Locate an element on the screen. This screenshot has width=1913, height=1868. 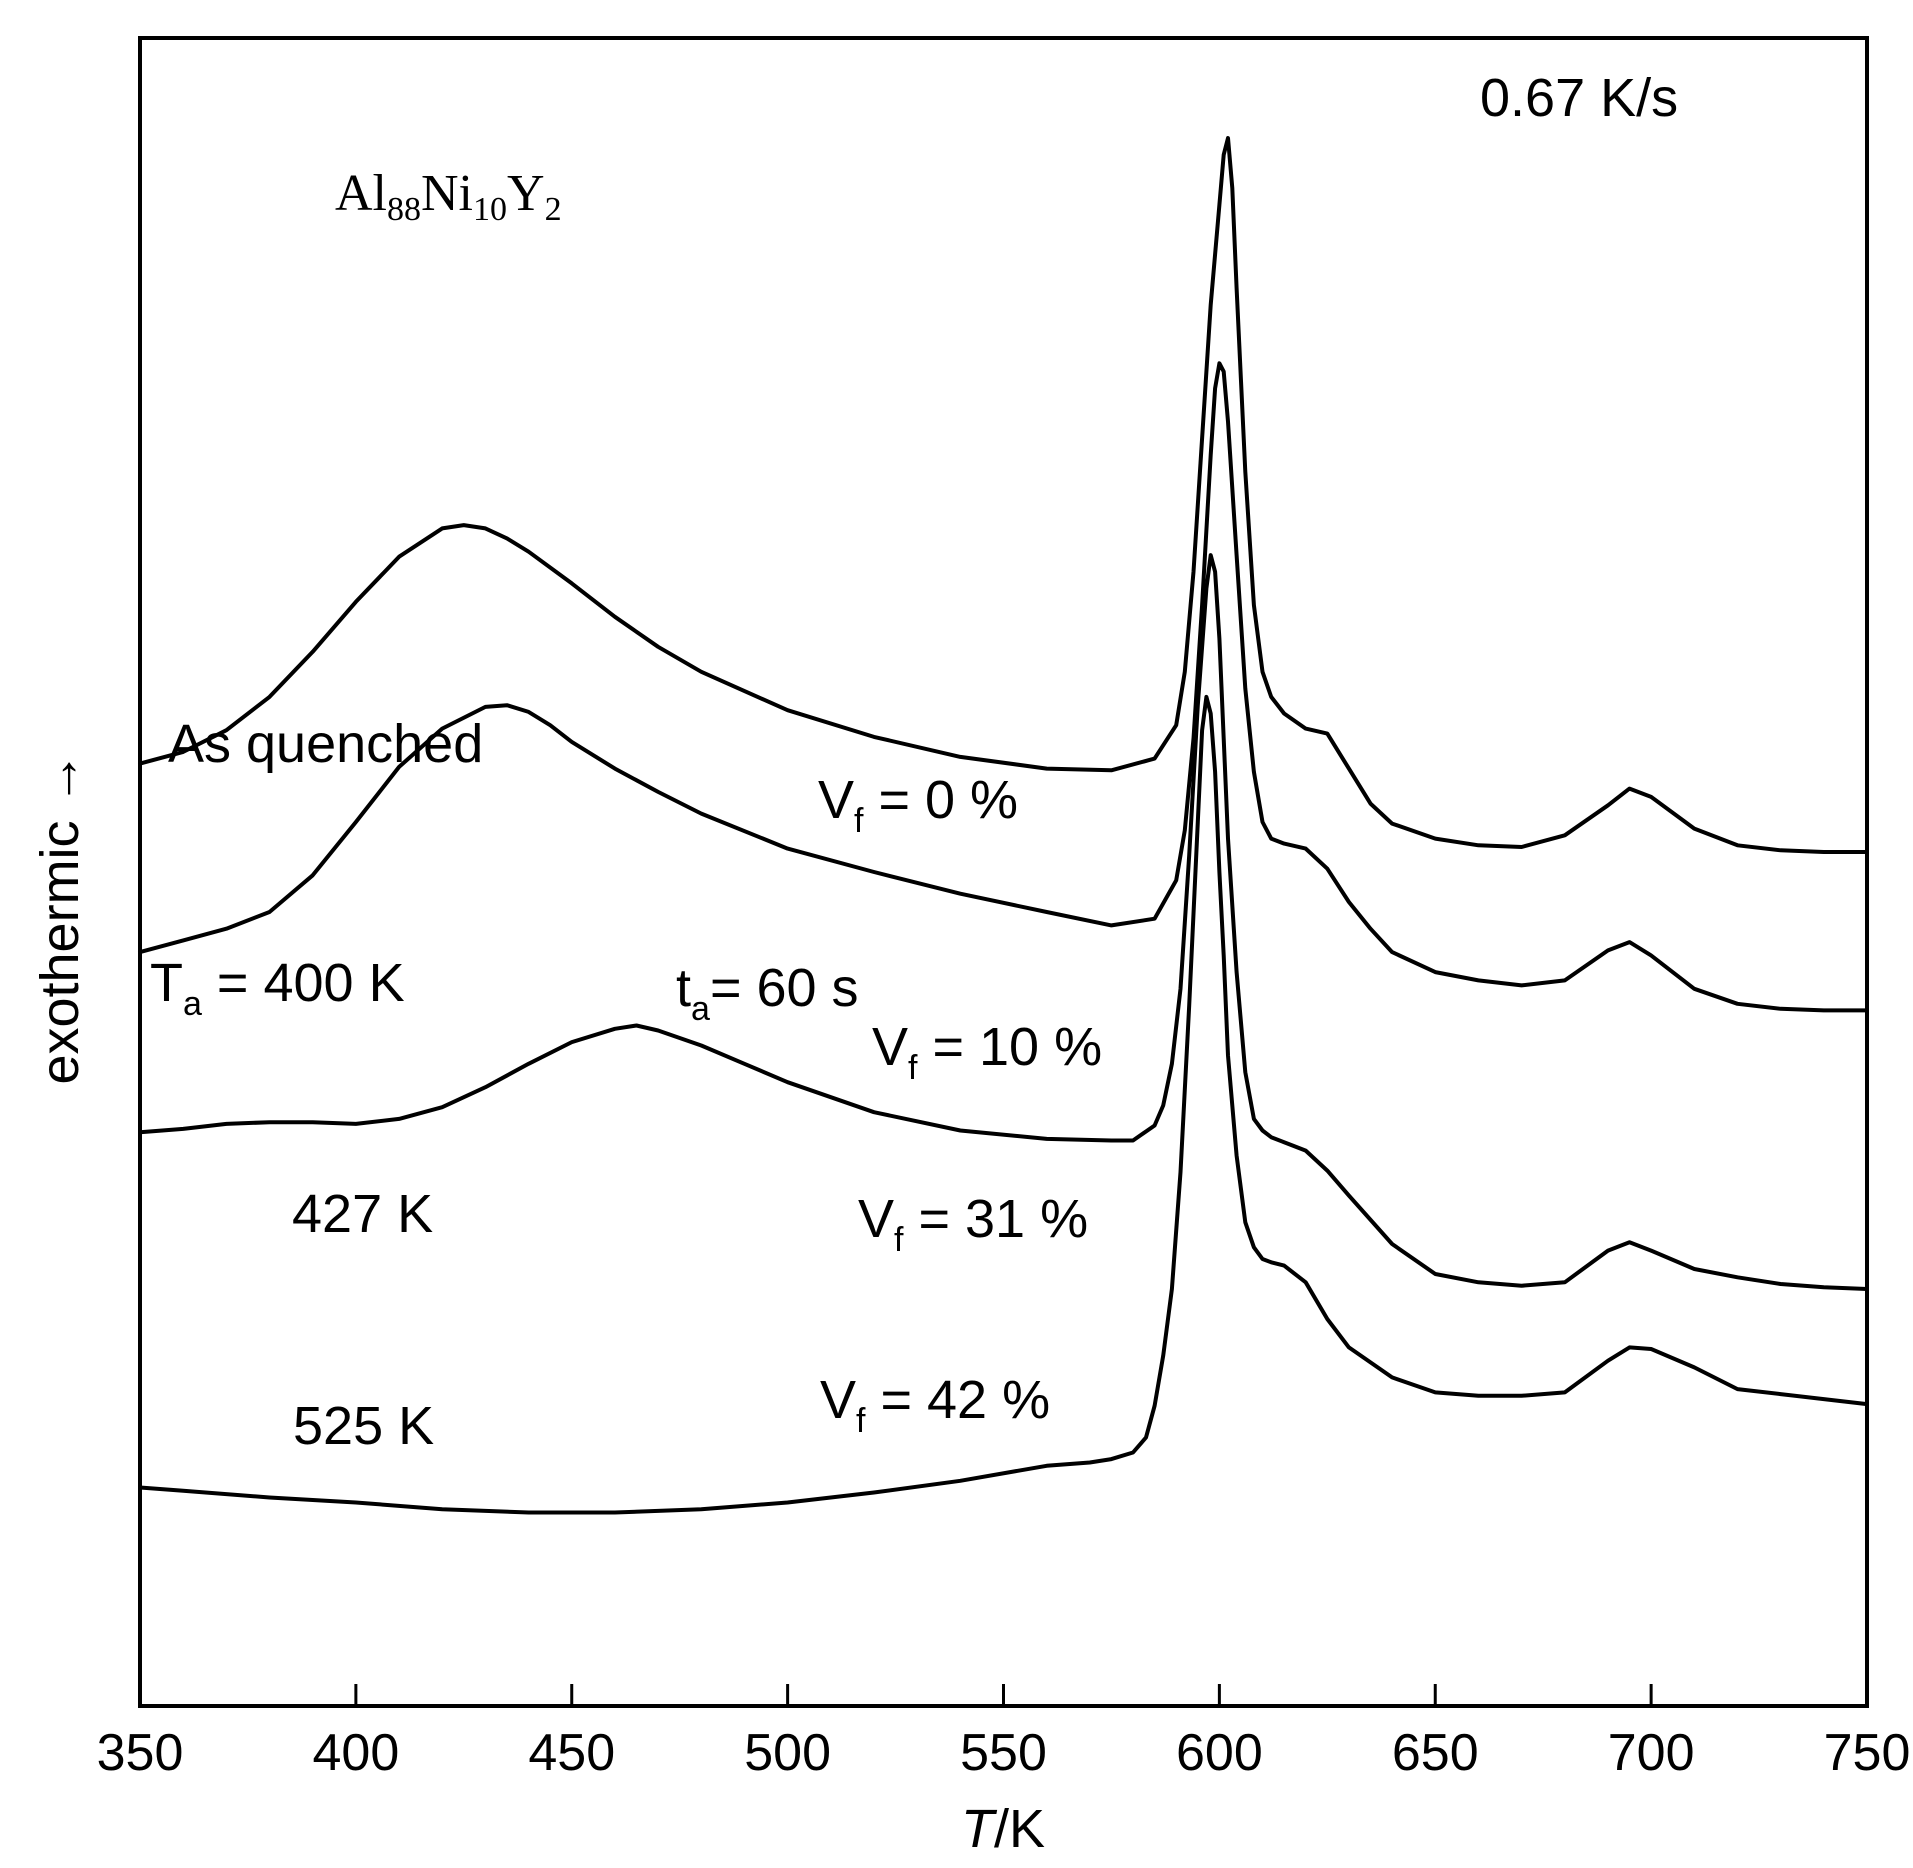
x-tick-label-450: 450 is located at coordinates (571, 1753).